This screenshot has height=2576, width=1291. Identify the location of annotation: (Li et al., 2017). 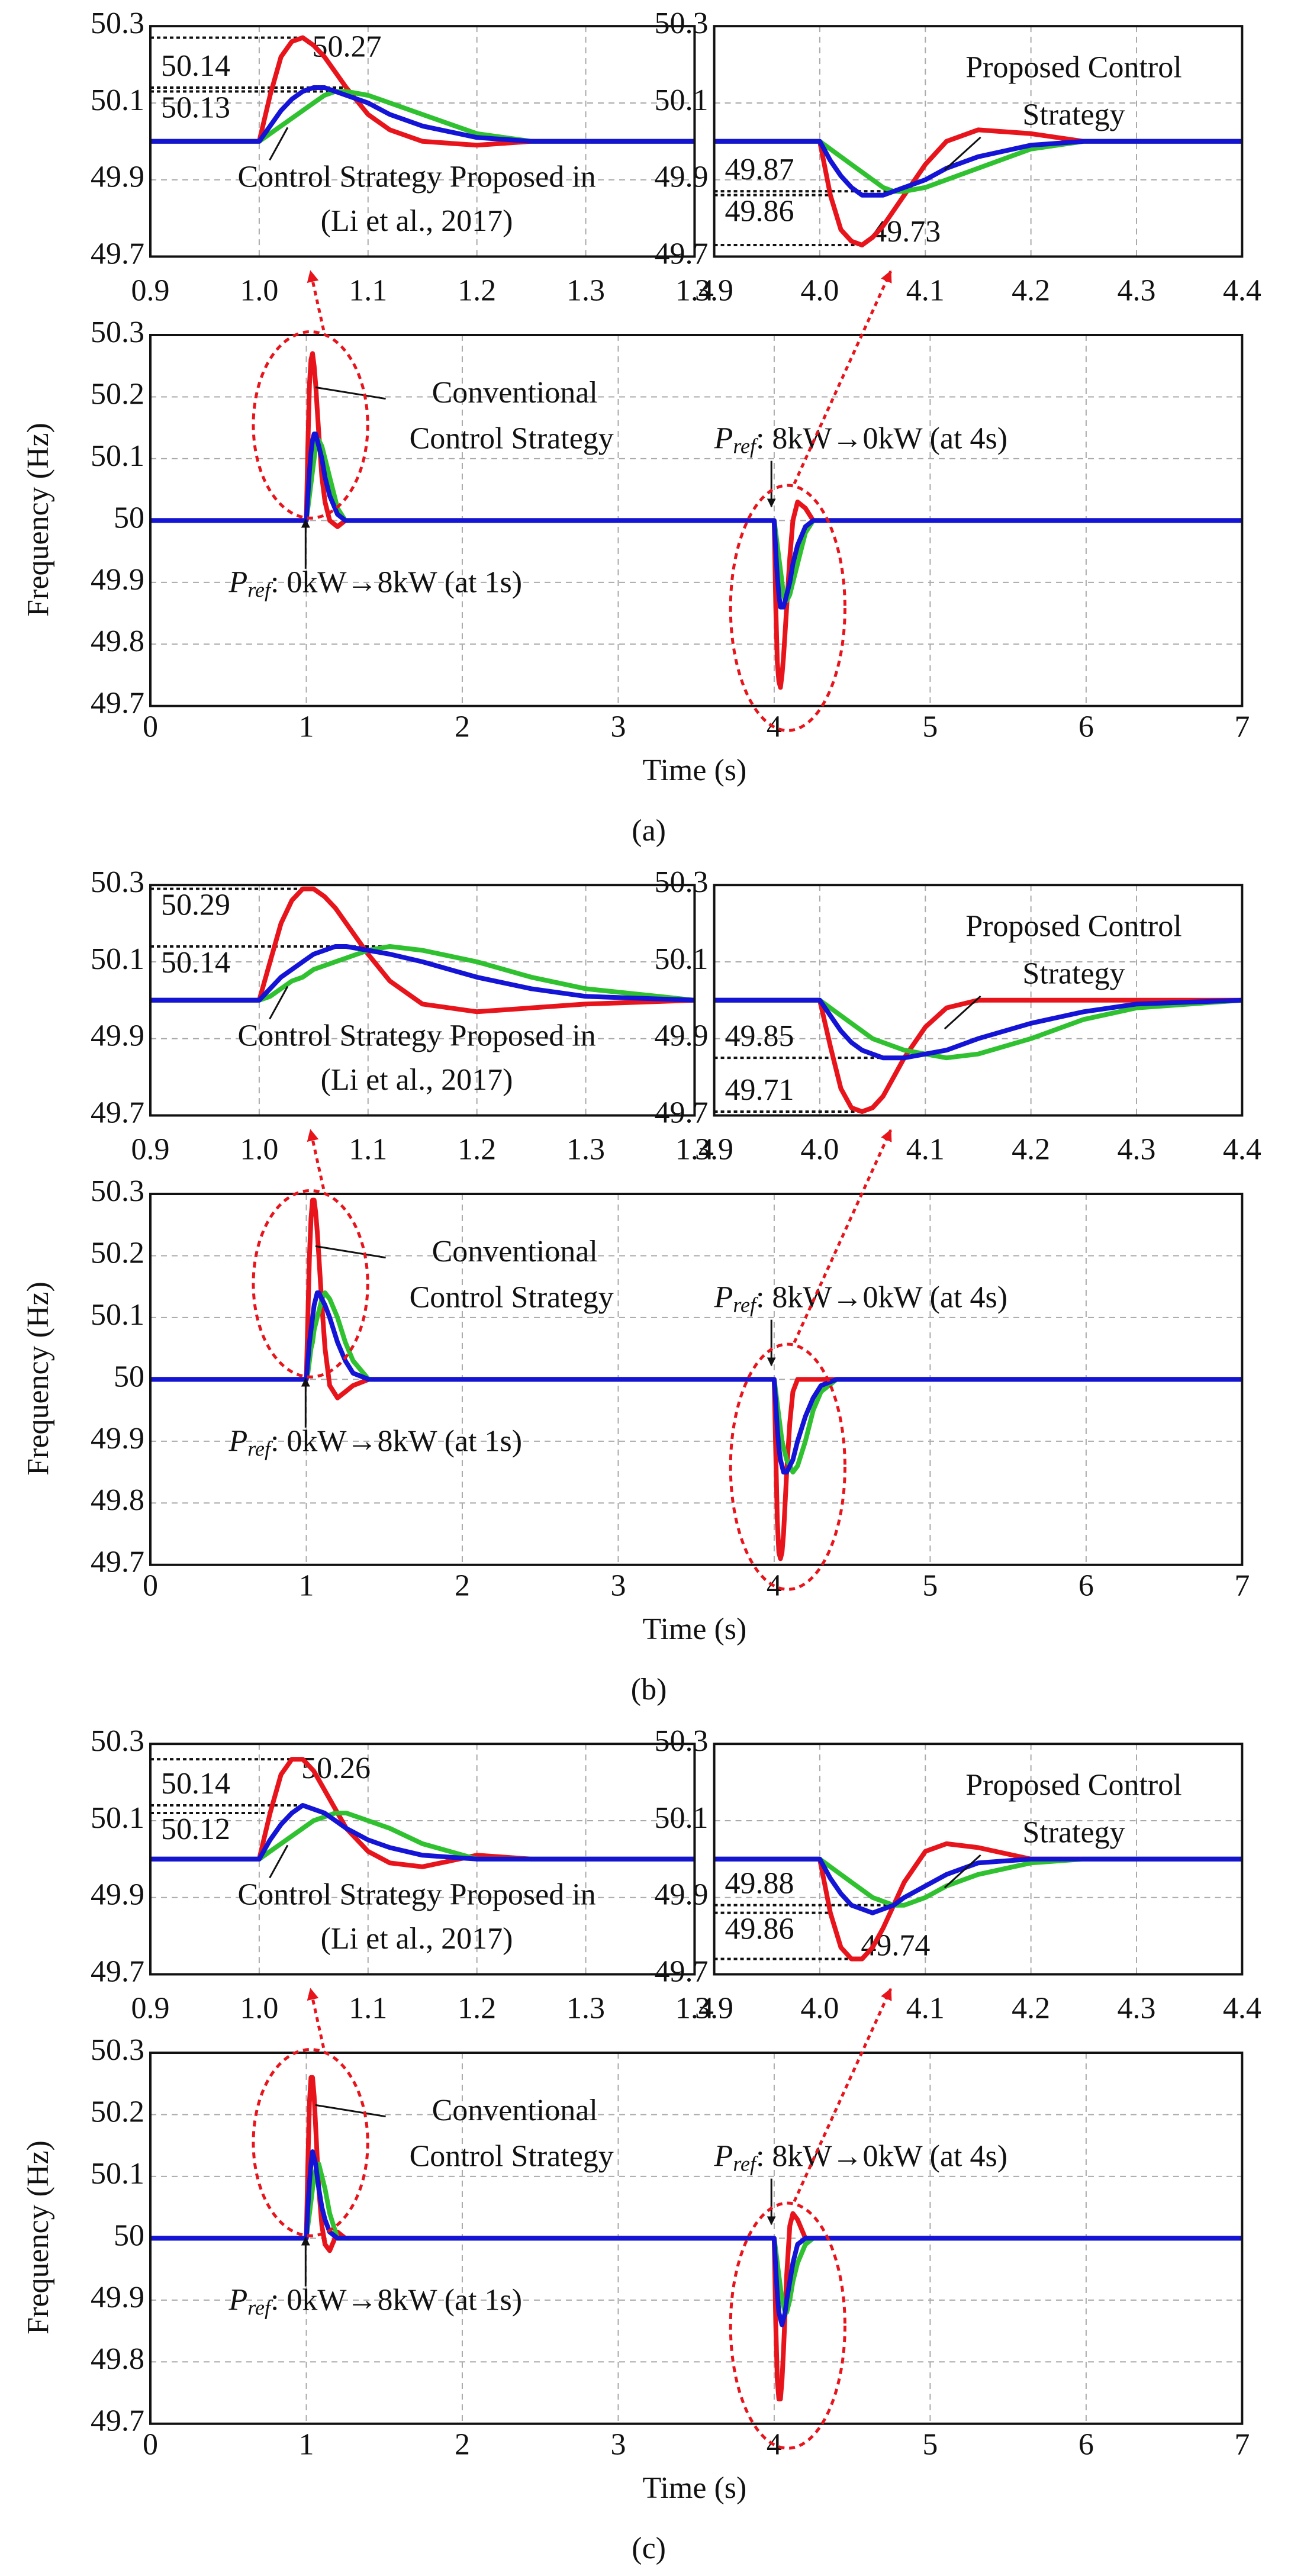
(417, 1080).